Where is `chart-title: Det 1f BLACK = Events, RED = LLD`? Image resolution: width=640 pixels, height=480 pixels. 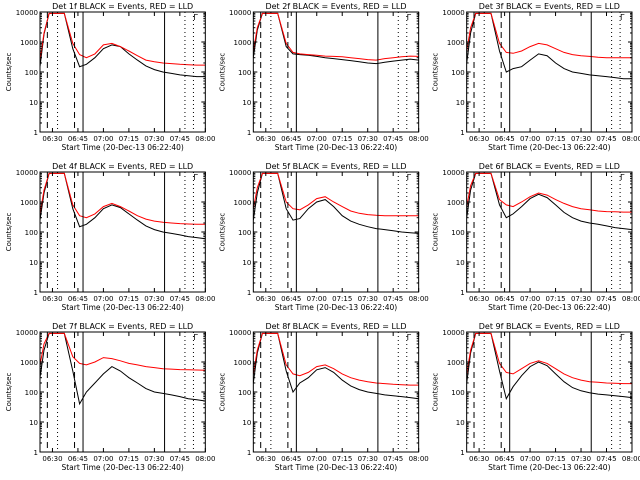
chart-title: Det 1f BLACK = Events, RED = LLD is located at coordinates (122, 6).